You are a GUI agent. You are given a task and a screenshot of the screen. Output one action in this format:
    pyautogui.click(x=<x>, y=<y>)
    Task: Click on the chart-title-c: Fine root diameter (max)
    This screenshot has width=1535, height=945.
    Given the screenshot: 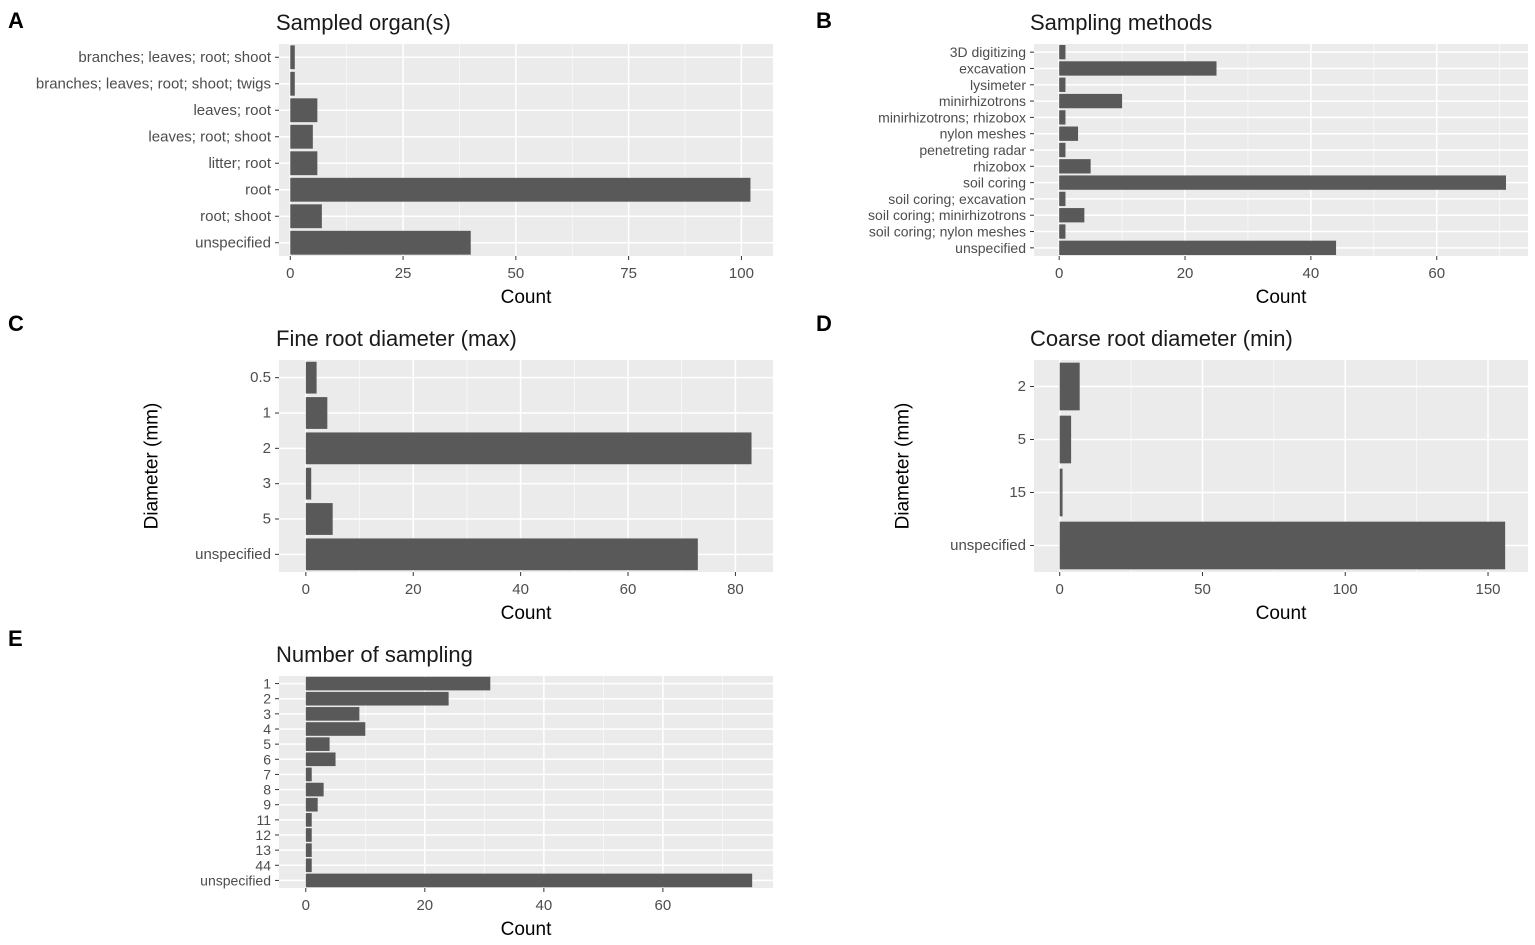 What is the action you would take?
    pyautogui.click(x=396, y=338)
    